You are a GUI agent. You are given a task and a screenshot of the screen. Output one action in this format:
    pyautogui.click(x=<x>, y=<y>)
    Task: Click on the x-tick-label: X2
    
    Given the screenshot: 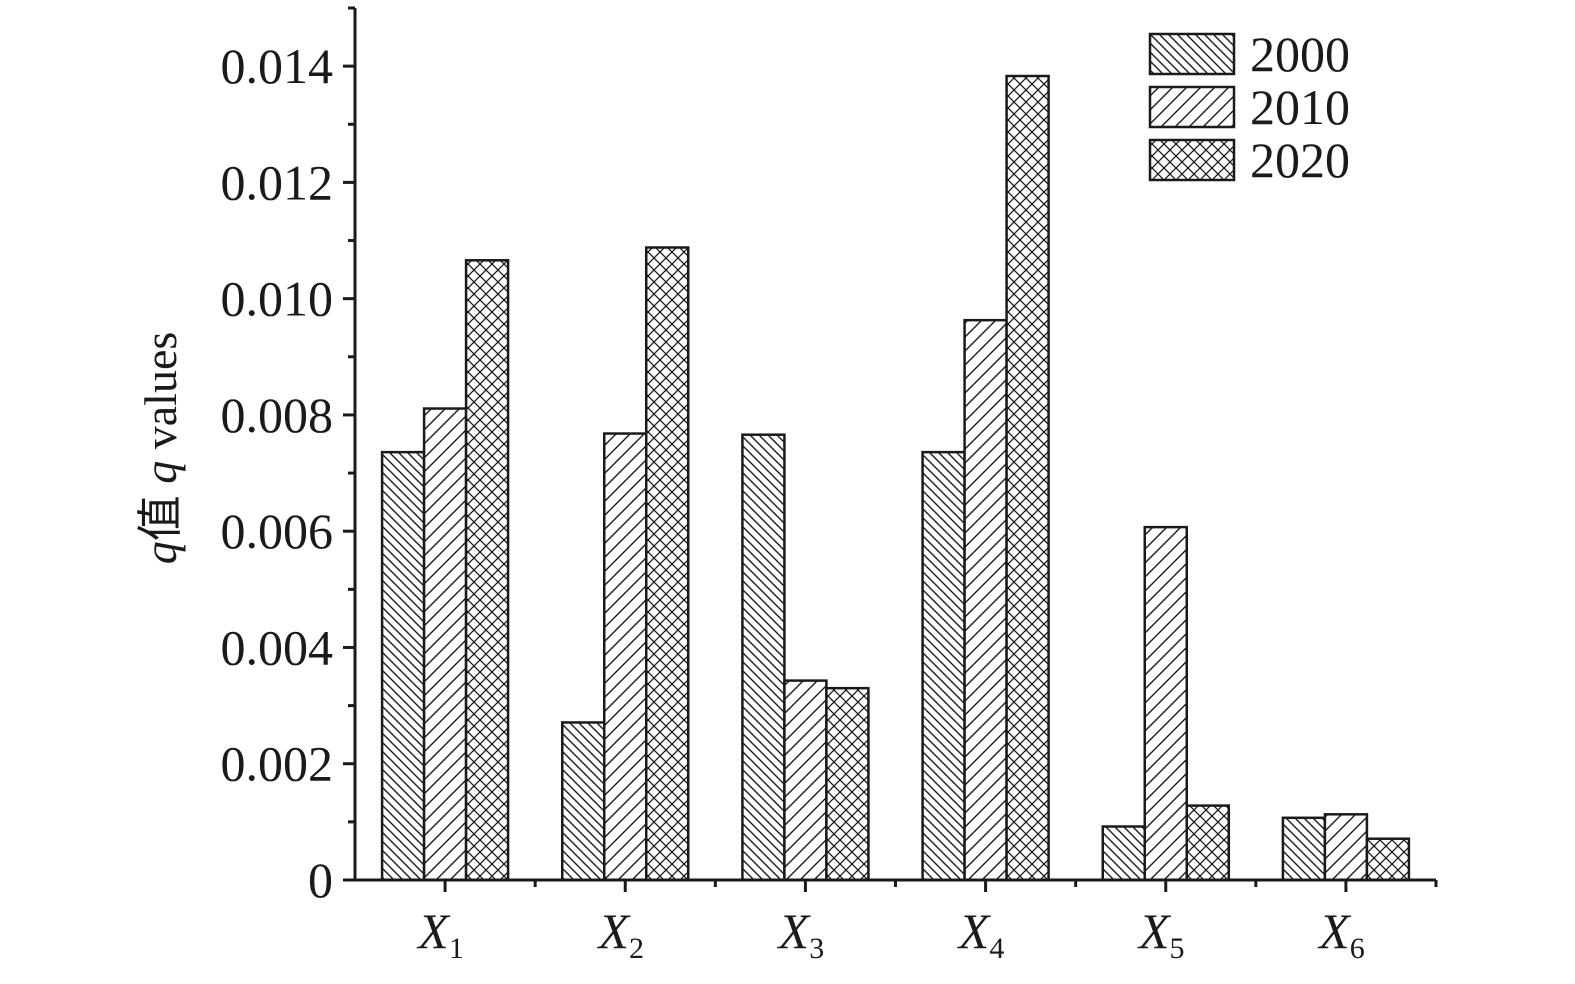 What is the action you would take?
    pyautogui.click(x=620, y=934)
    